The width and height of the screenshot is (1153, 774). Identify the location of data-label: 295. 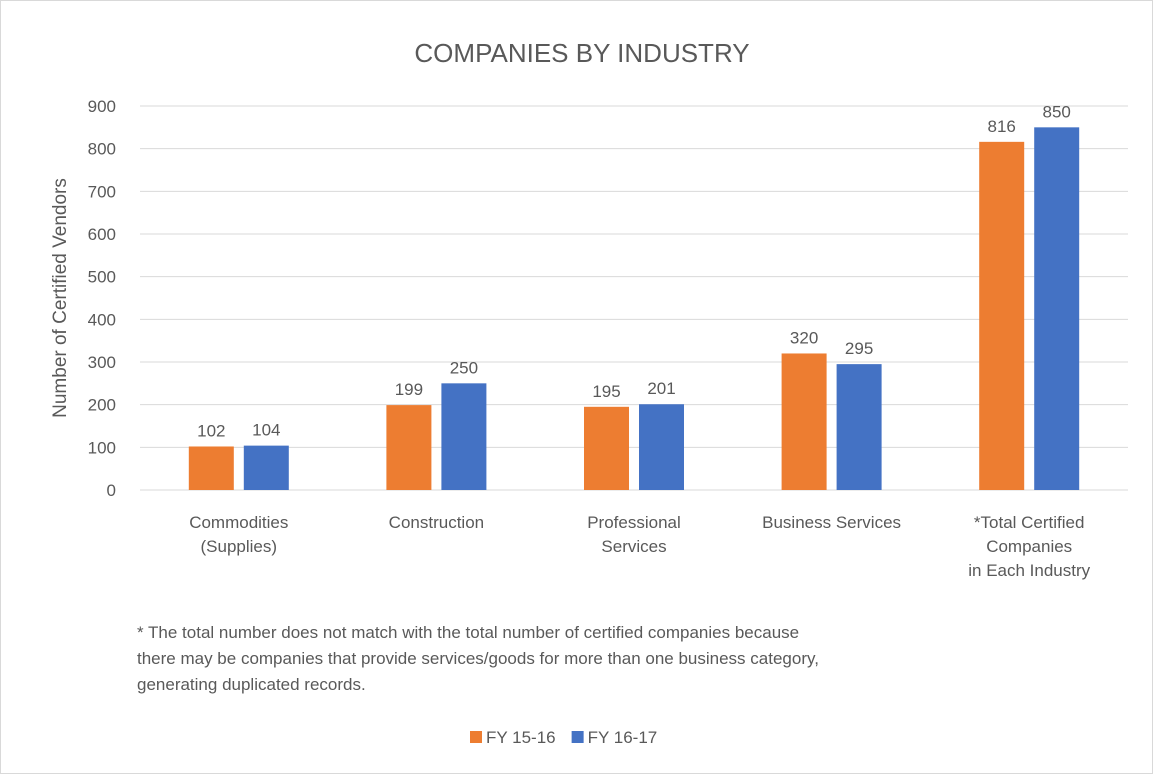
(859, 348).